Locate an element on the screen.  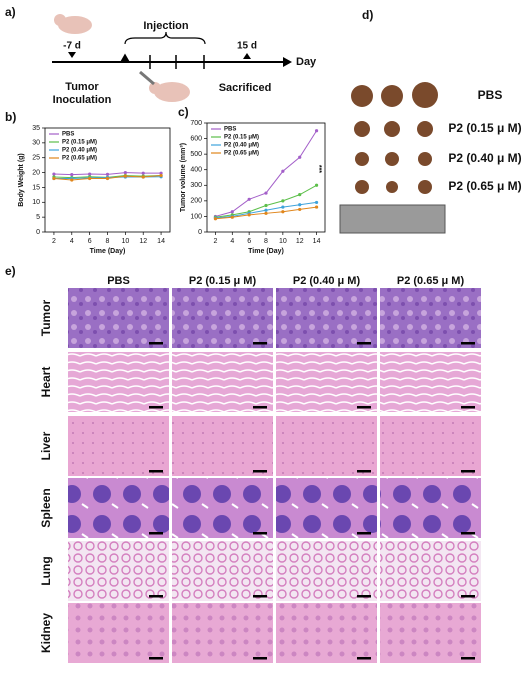
x-tick-label: 6 is located at coordinates (90, 241).